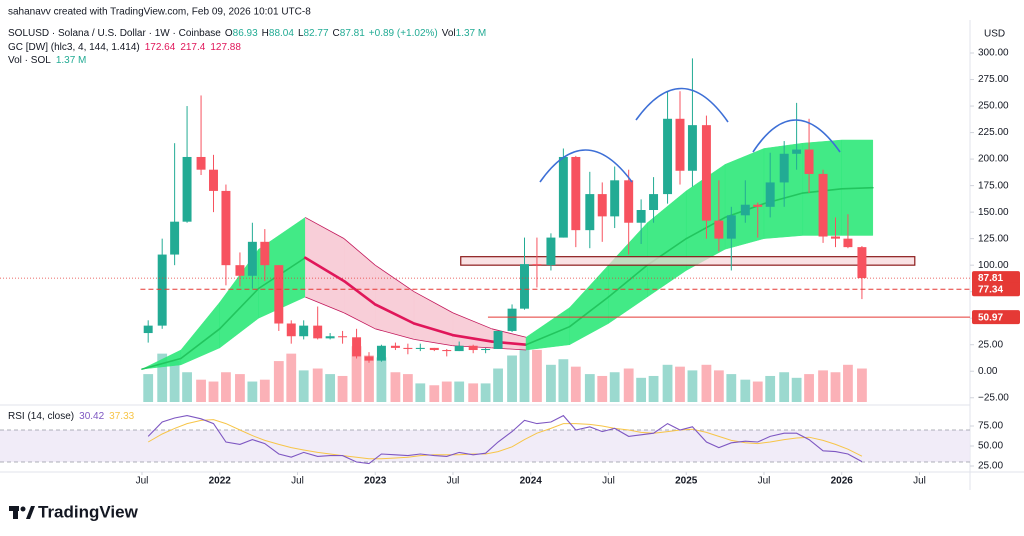  I want to click on vol-legend: Vol · SOL 1.37 M, so click(47, 60).